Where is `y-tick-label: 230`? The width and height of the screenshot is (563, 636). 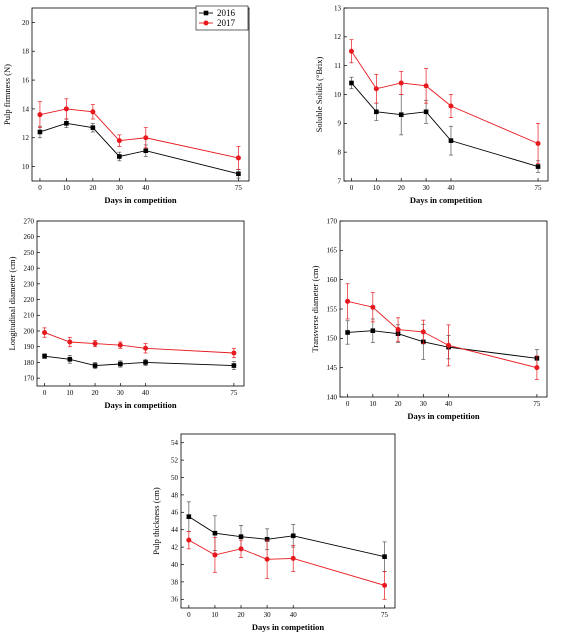 y-tick-label: 230 is located at coordinates (29, 284).